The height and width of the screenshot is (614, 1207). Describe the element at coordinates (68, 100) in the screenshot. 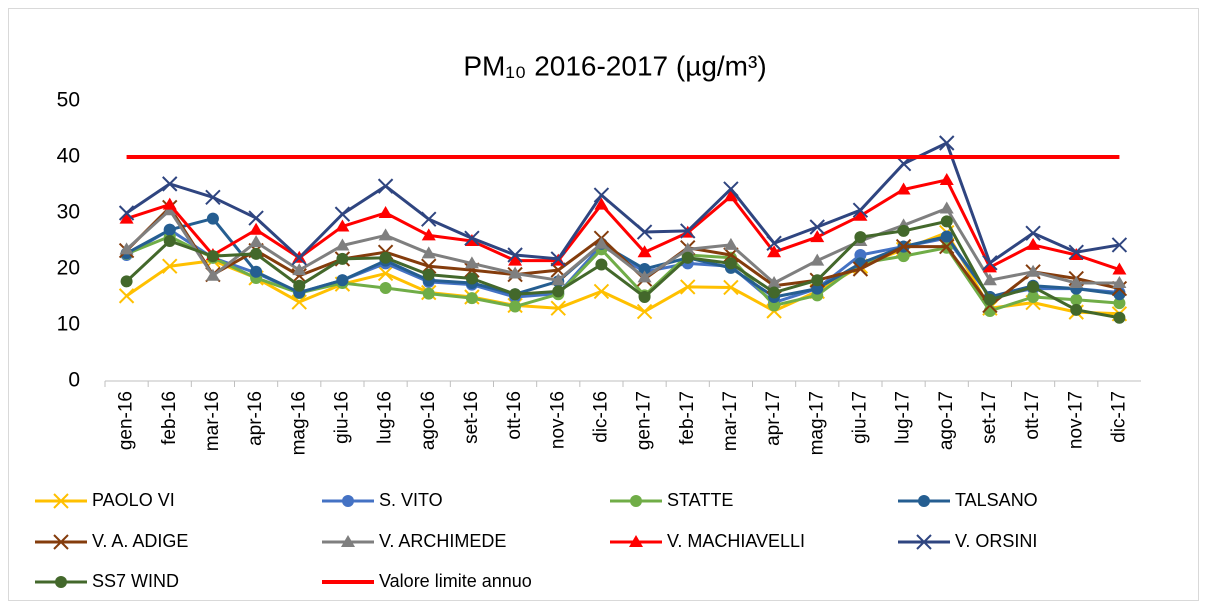

I see `y-tick-label: 50` at that location.